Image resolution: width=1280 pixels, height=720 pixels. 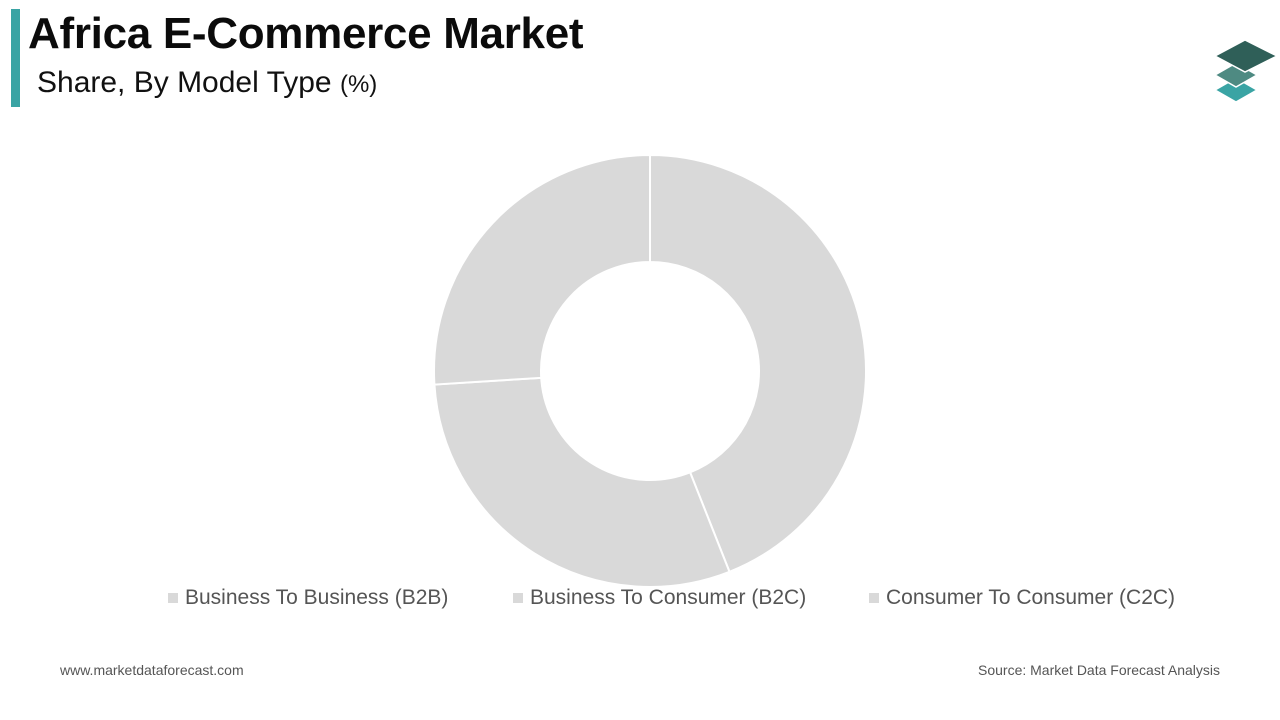 What do you see at coordinates (874, 598) in the screenshot?
I see `legend-swatch-c2c` at bounding box center [874, 598].